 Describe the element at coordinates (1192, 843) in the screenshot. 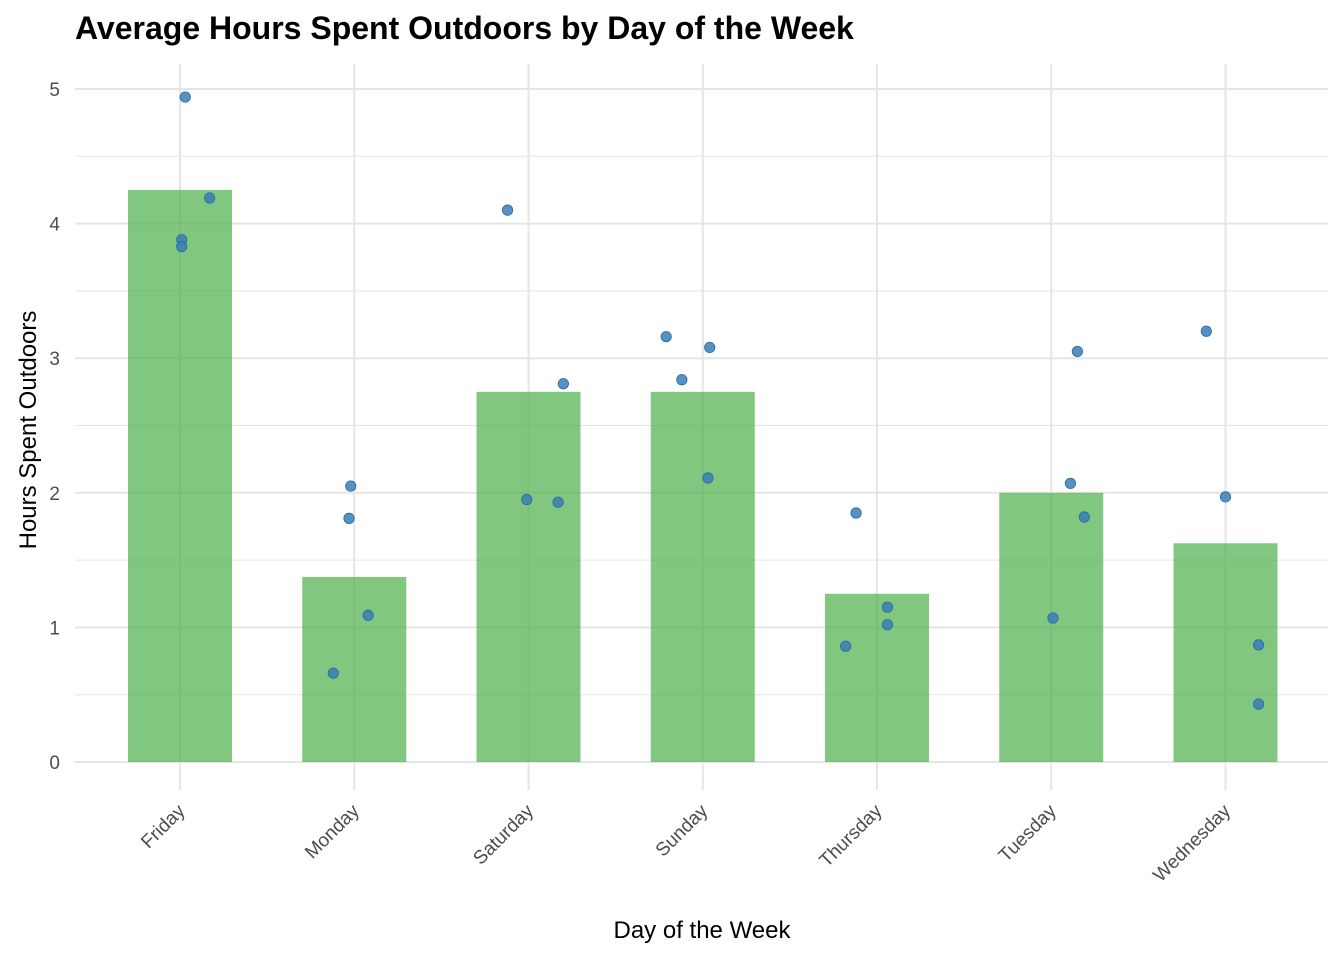

I see `x-tick-label-wednesday: Wednesday` at that location.